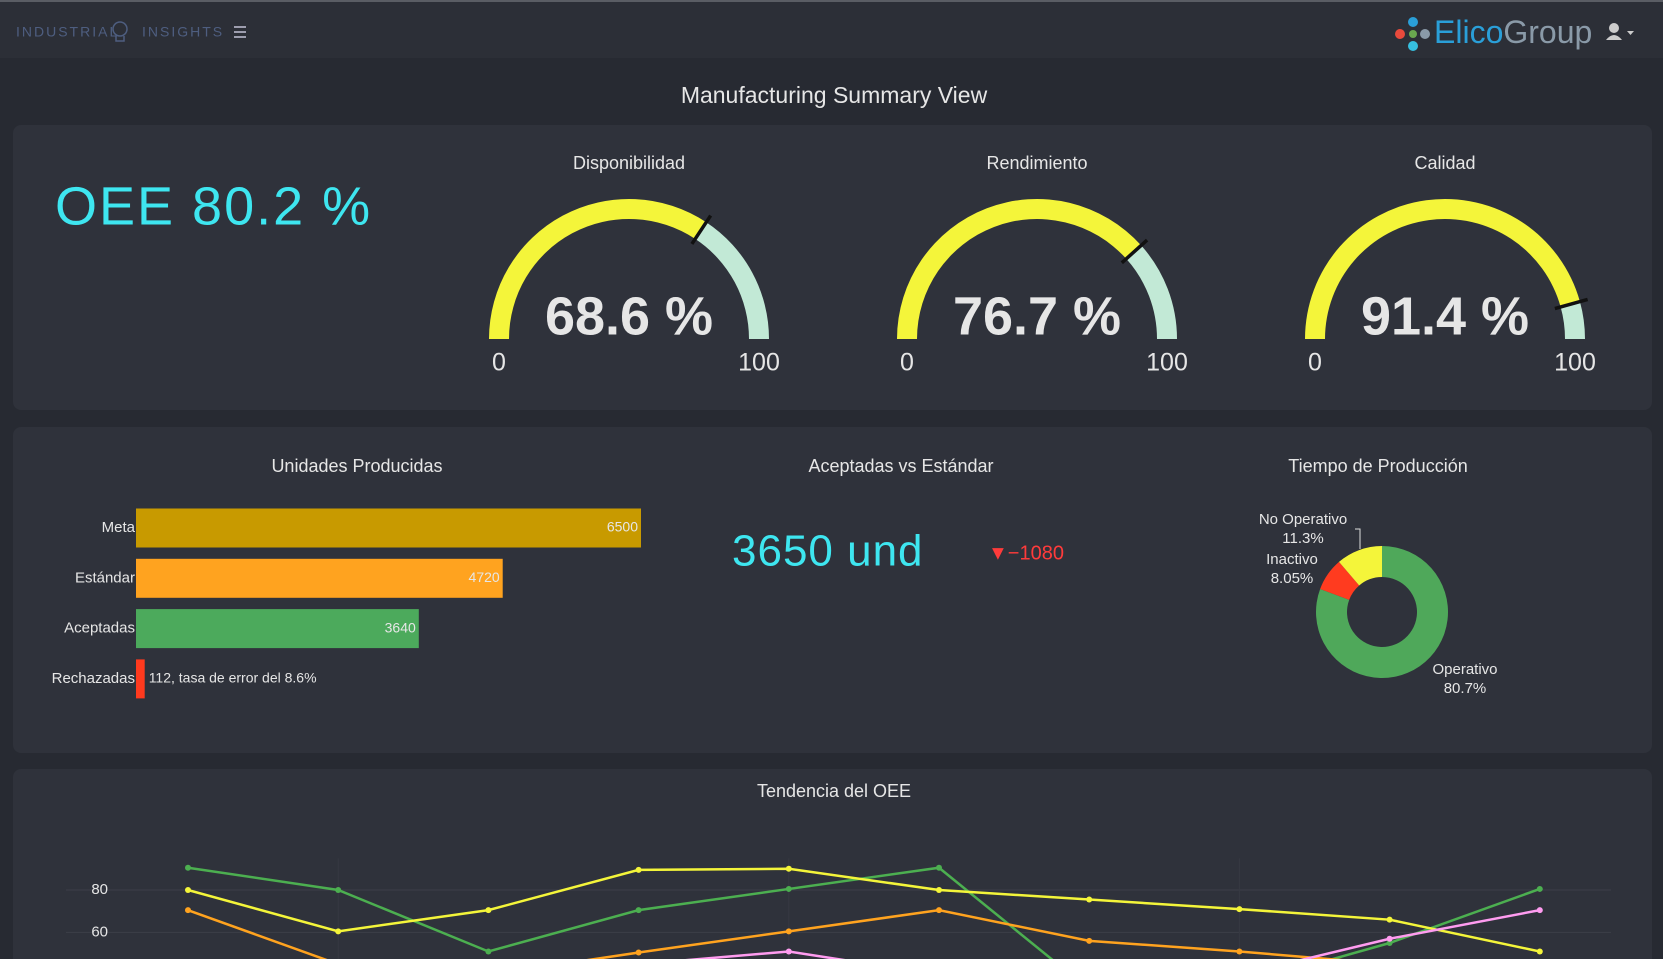  Describe the element at coordinates (622, 527) in the screenshot. I see `bar-label: 6500` at that location.